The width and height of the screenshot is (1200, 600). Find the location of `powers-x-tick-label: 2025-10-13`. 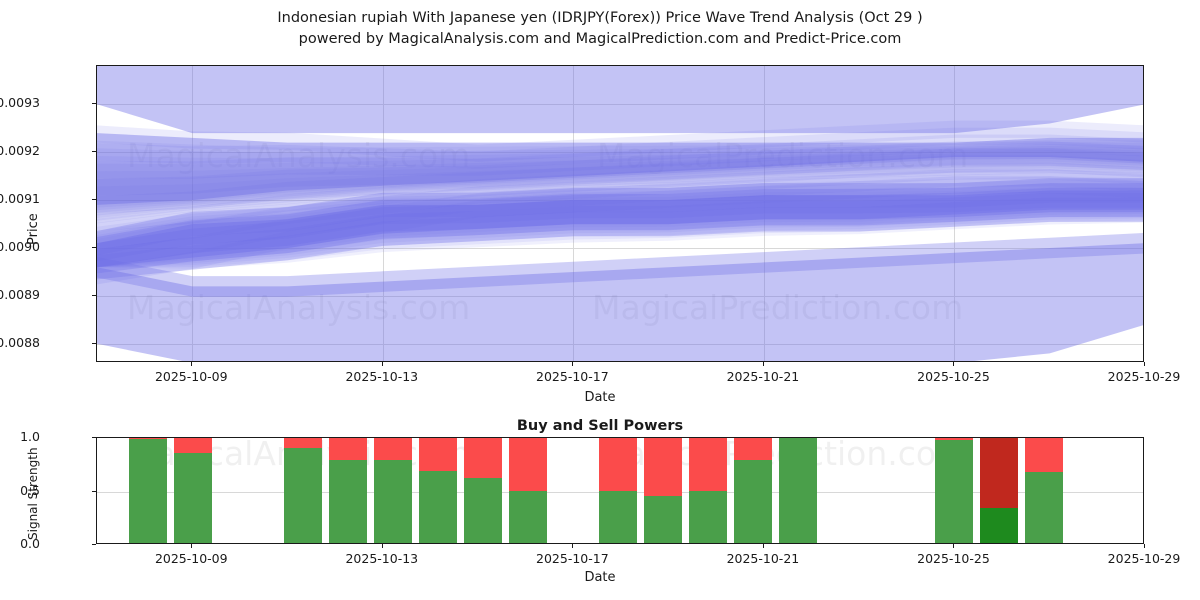

powers-x-tick-label: 2025-10-13 is located at coordinates (382, 558).